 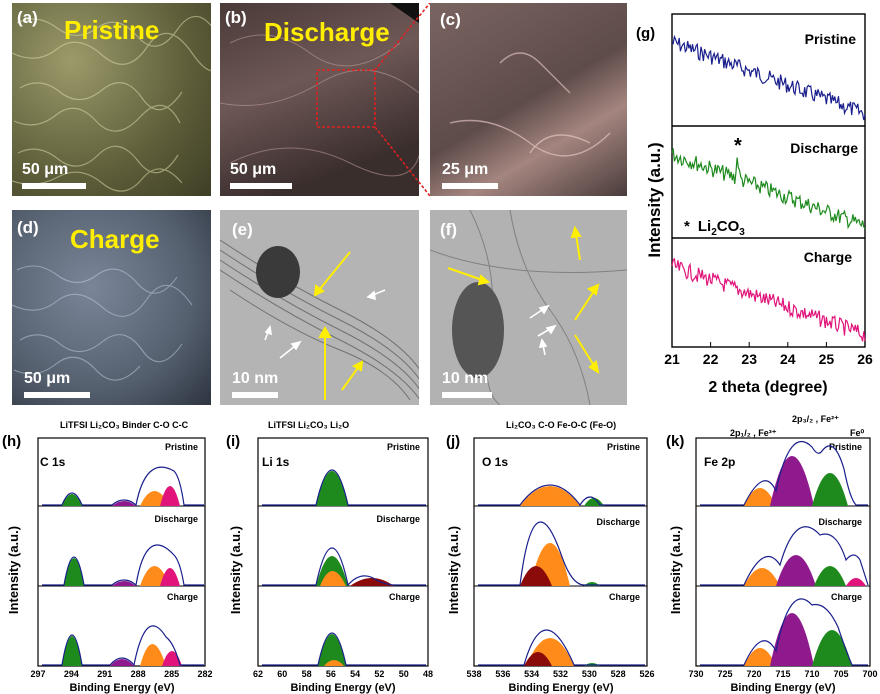 I want to click on xps-tick-label: 54, so click(x=355, y=674).